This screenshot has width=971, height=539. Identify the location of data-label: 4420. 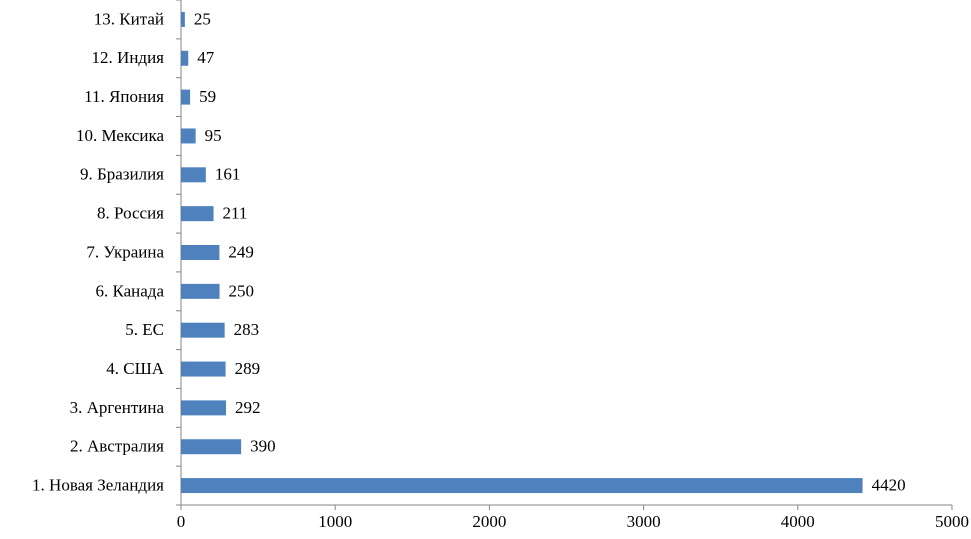
(889, 484).